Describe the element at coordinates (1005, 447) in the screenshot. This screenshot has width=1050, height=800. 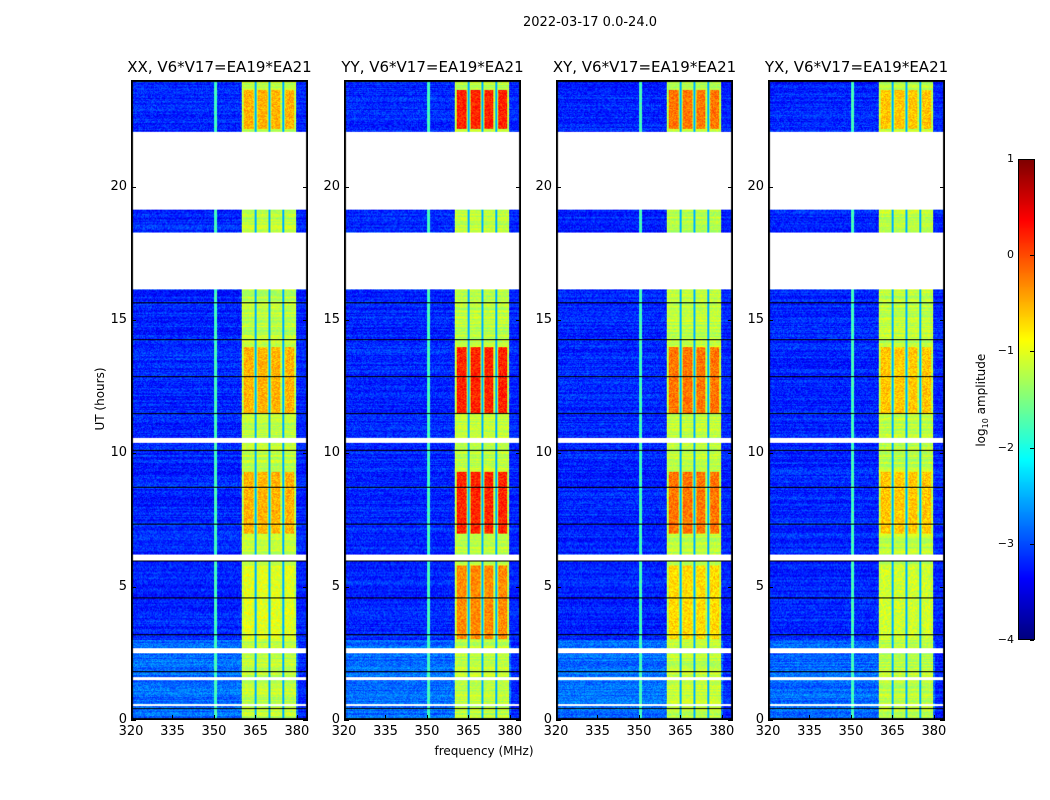
I see `colorbar-tick-label: −2` at that location.